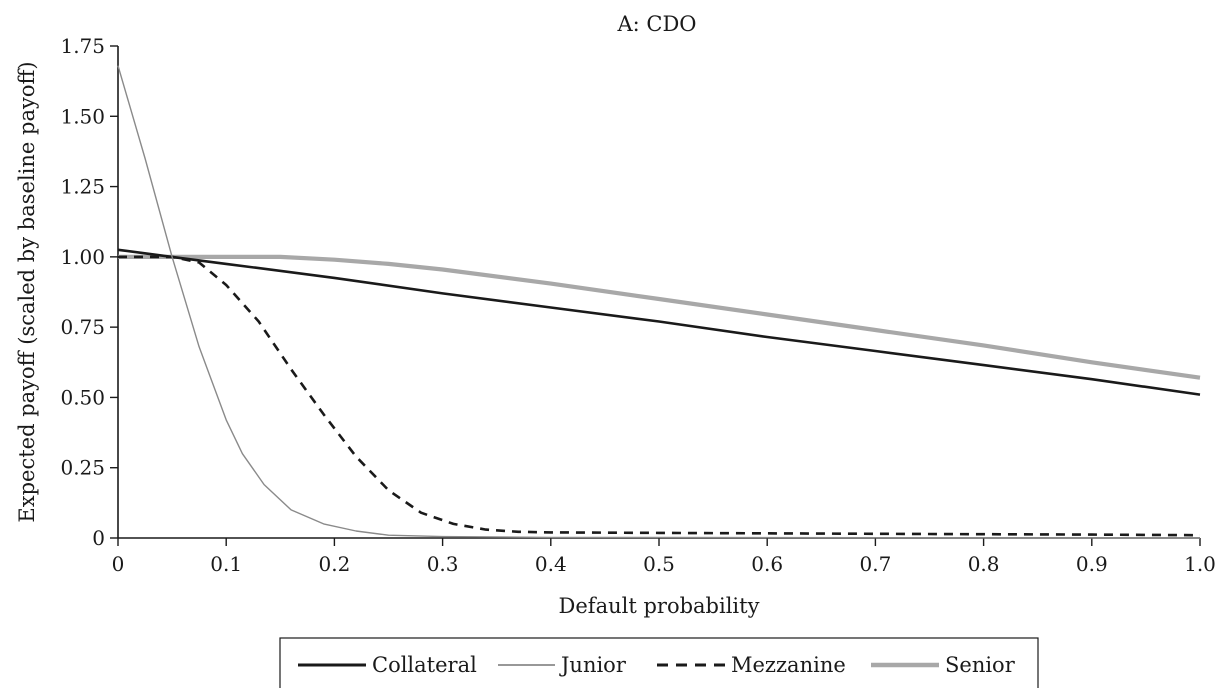 Image resolution: width=1220 pixels, height=688 pixels. Describe the element at coordinates (424, 665) in the screenshot. I see `legend-label-collateral: Collateral` at that location.